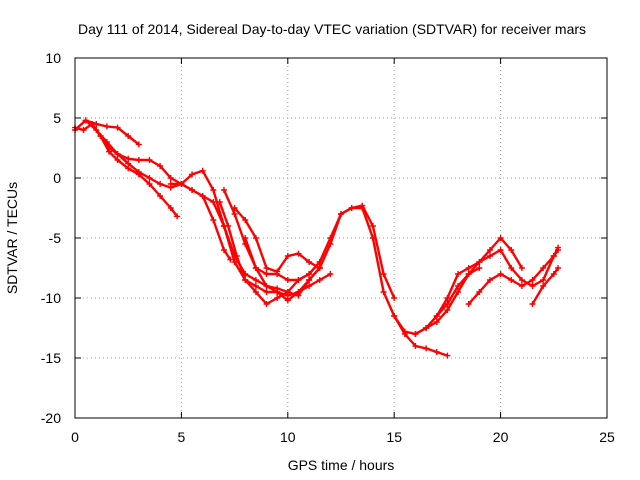 Image resolution: width=640 pixels, height=480 pixels. I want to click on x-tick-label: 10, so click(288, 437).